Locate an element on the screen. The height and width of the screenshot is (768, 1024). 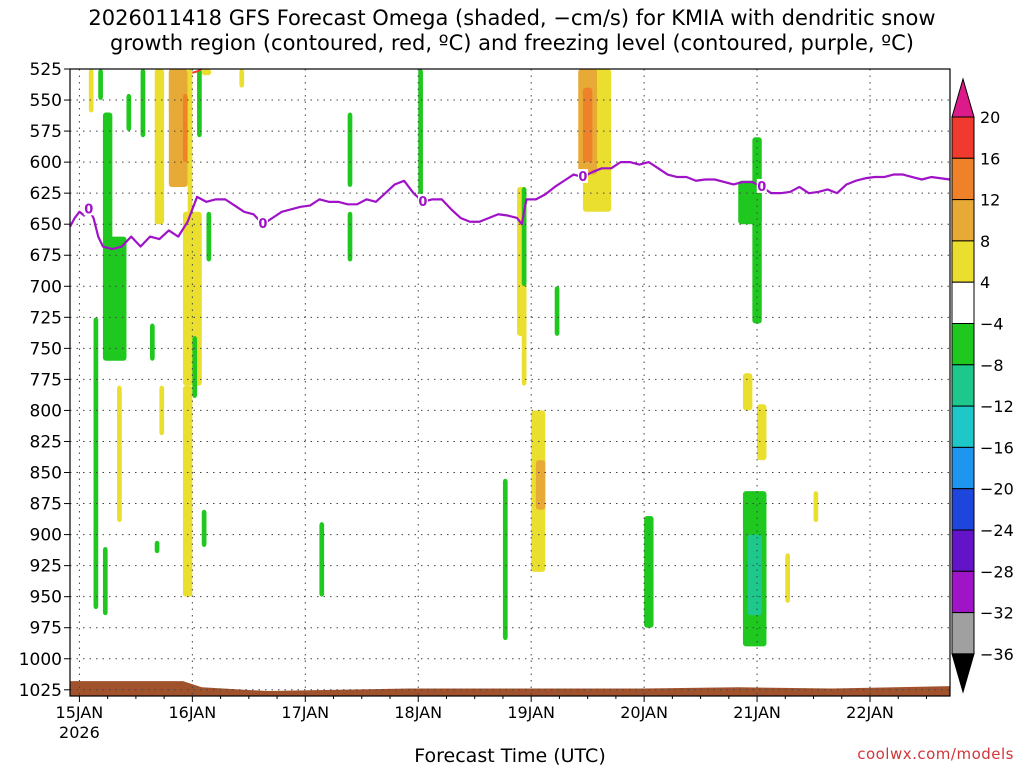
freezing-level-line is located at coordinates (510, 206).